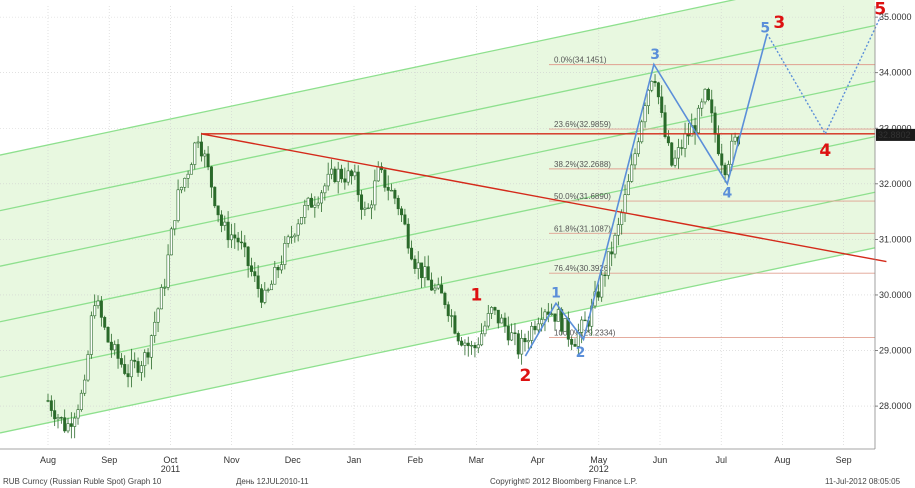 This screenshot has width=915, height=488. What do you see at coordinates (582, 124) in the screenshot?
I see `fib-label: 23.6%(32.9859)` at bounding box center [582, 124].